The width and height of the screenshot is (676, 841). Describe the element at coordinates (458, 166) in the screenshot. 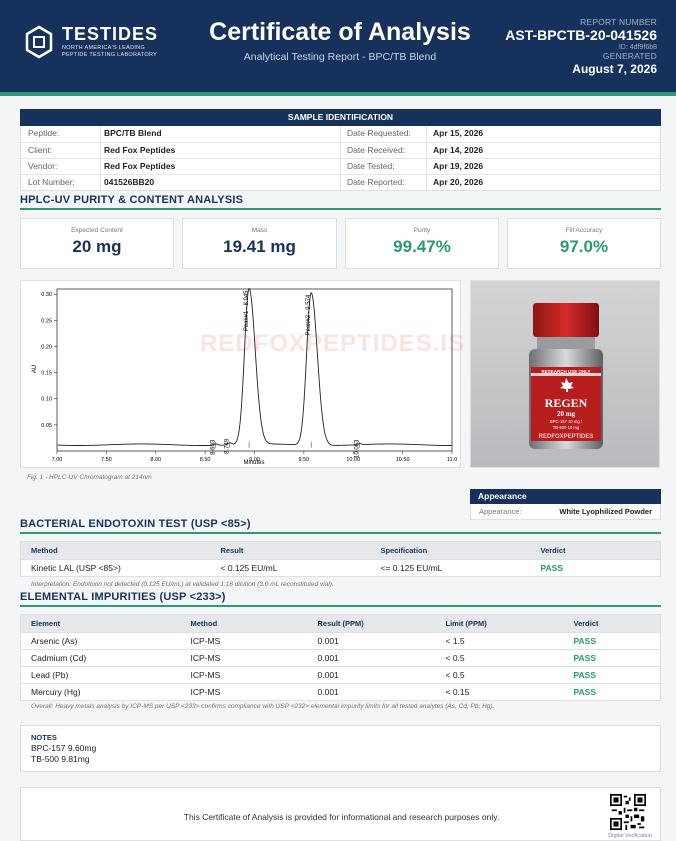

I see `field-value: Apr 19, 2026` at that location.